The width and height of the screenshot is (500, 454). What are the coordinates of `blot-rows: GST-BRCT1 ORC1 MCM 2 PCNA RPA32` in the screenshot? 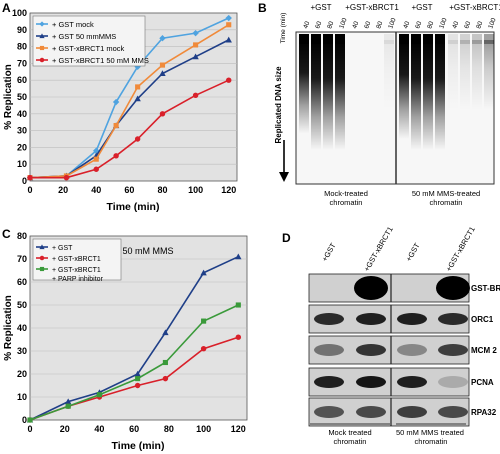 It's located at (404, 350).